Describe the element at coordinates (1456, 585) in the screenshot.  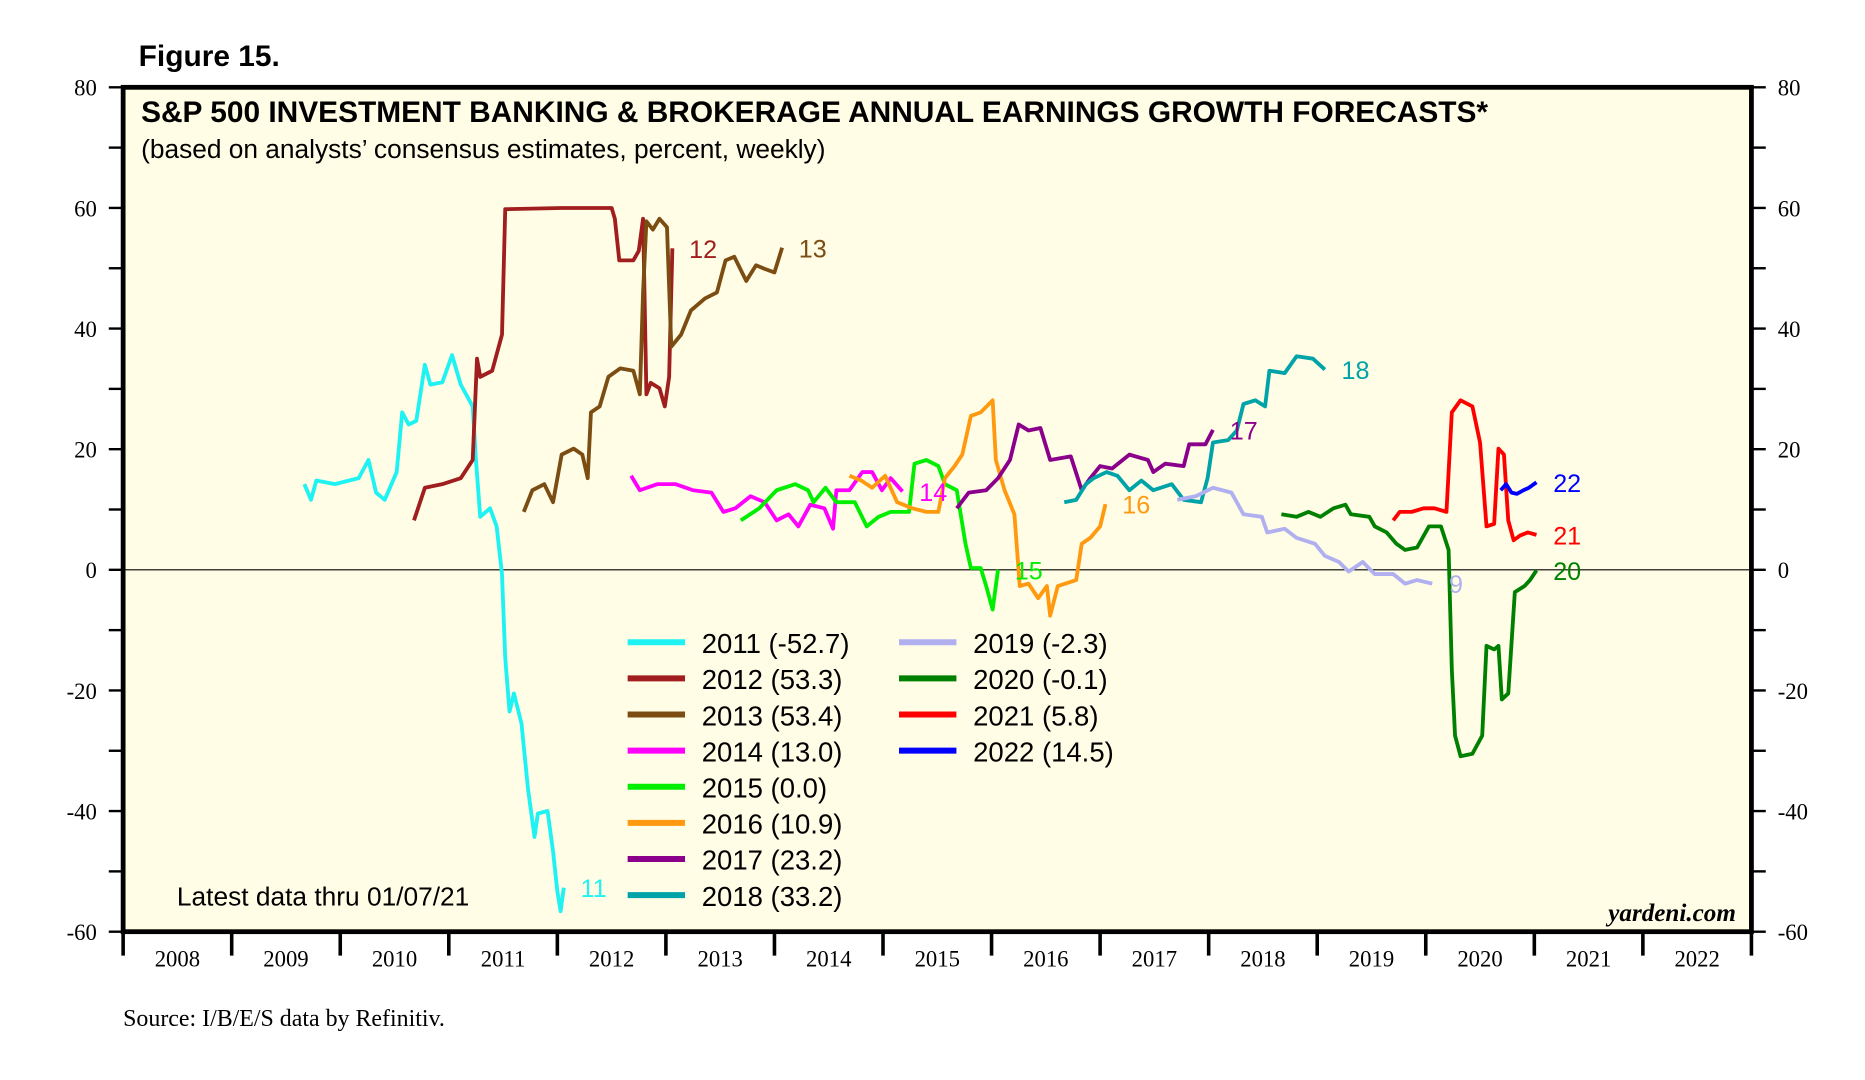
I see `series-end-label: 9` at that location.